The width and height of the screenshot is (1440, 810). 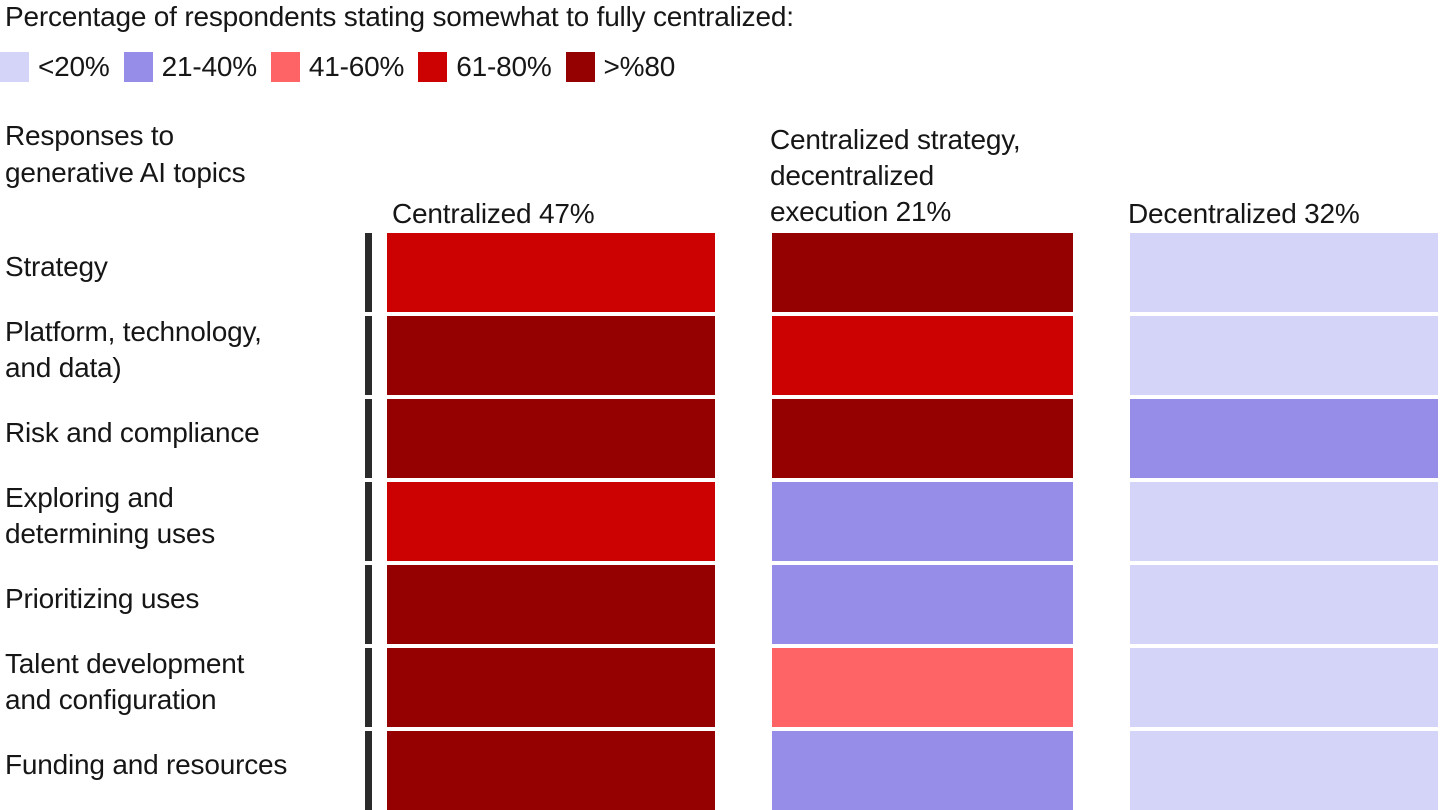 I want to click on legend-item: 61-80%, so click(x=485, y=67).